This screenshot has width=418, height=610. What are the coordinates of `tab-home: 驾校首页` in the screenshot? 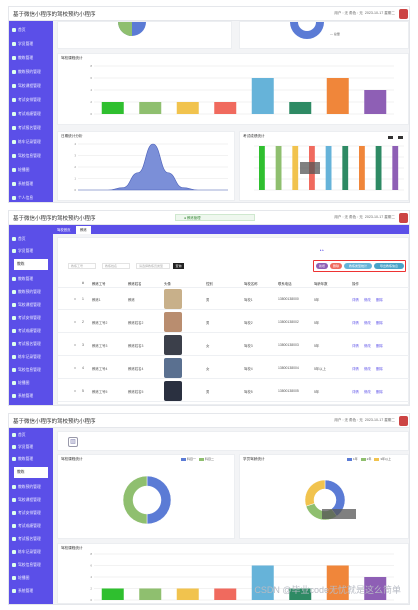 It's located at (64, 230).